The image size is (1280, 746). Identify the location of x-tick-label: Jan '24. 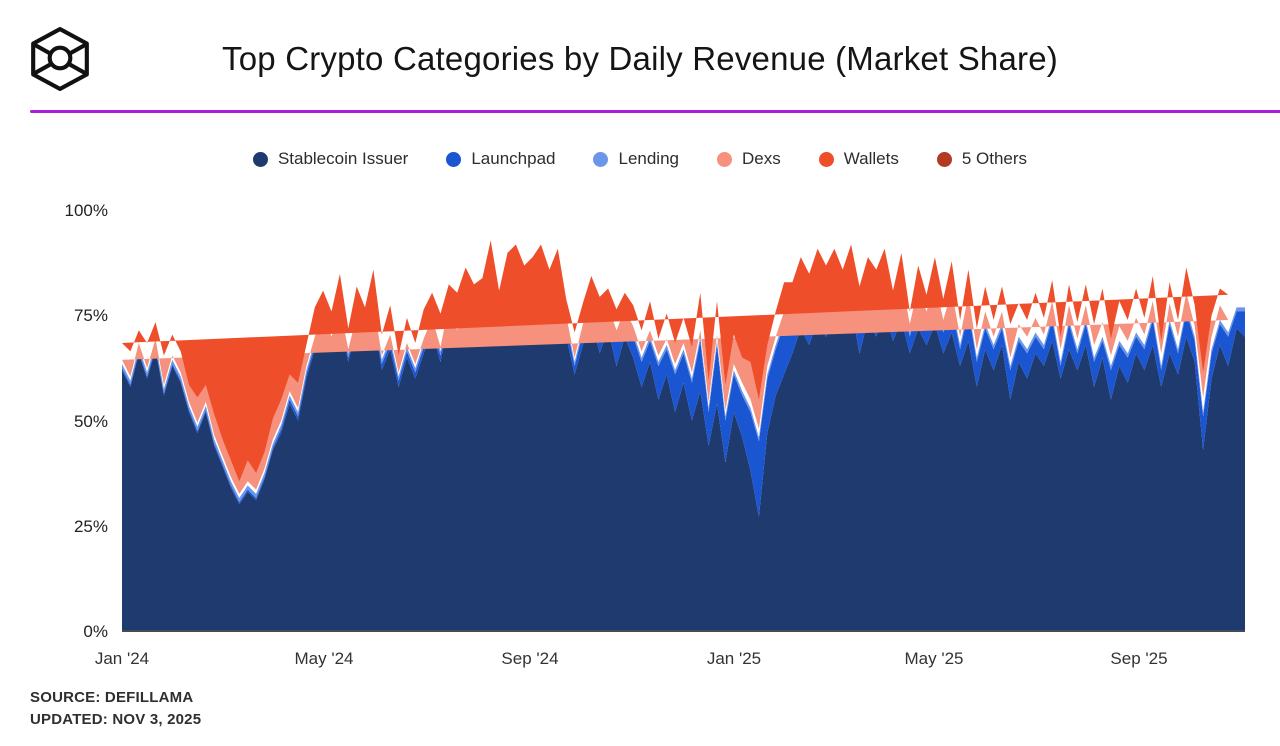
(122, 658).